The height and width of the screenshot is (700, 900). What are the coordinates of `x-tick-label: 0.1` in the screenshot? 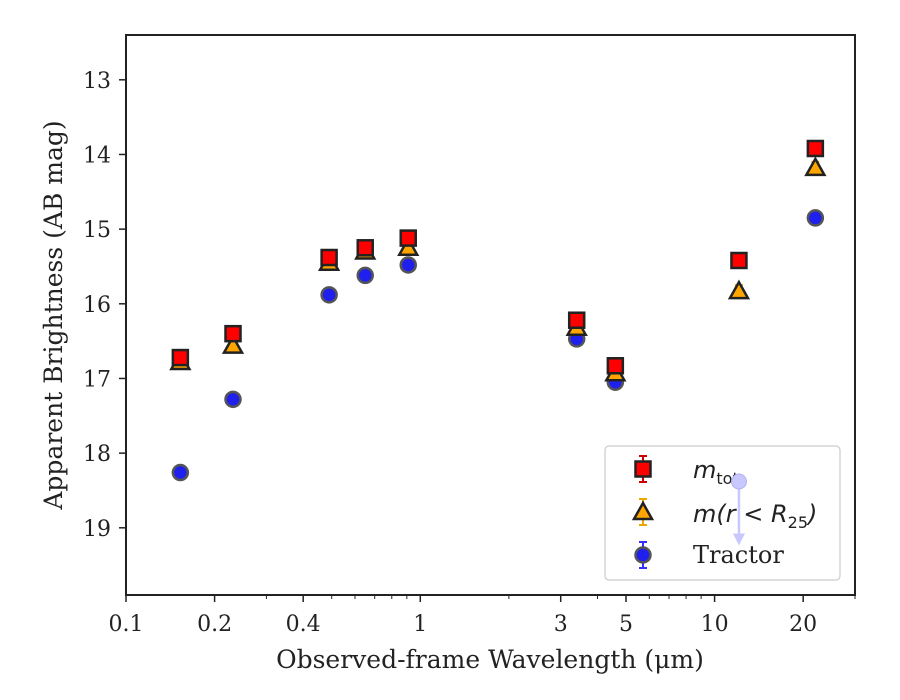 It's located at (126, 624).